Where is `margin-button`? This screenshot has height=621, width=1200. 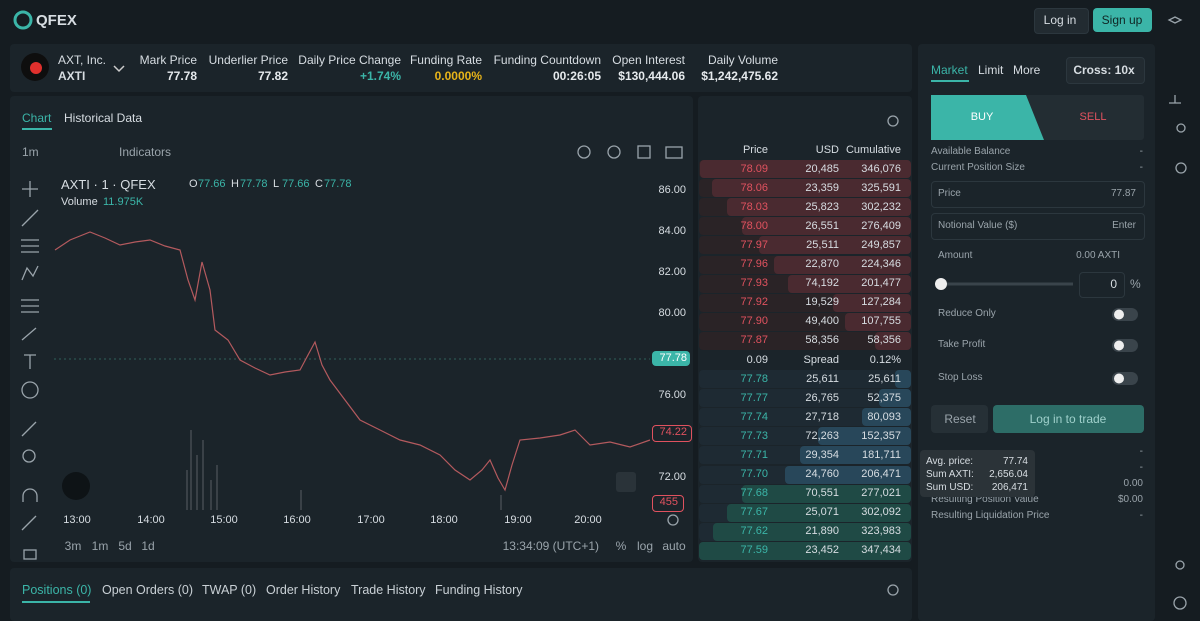
margin-button is located at coordinates (1105, 70).